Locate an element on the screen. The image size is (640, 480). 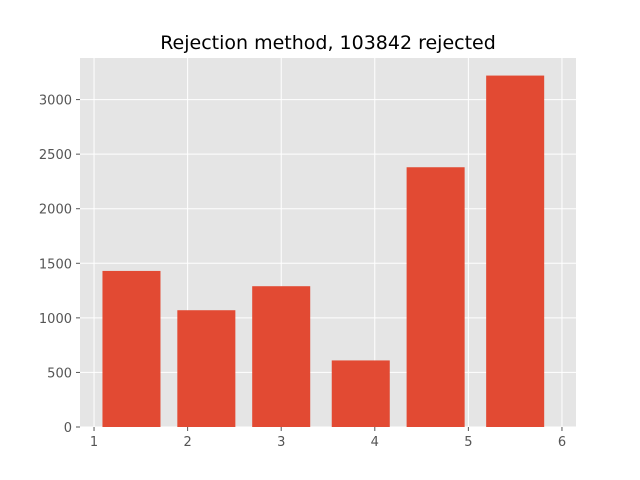
y-tick-label: 2000 is located at coordinates (55, 210).